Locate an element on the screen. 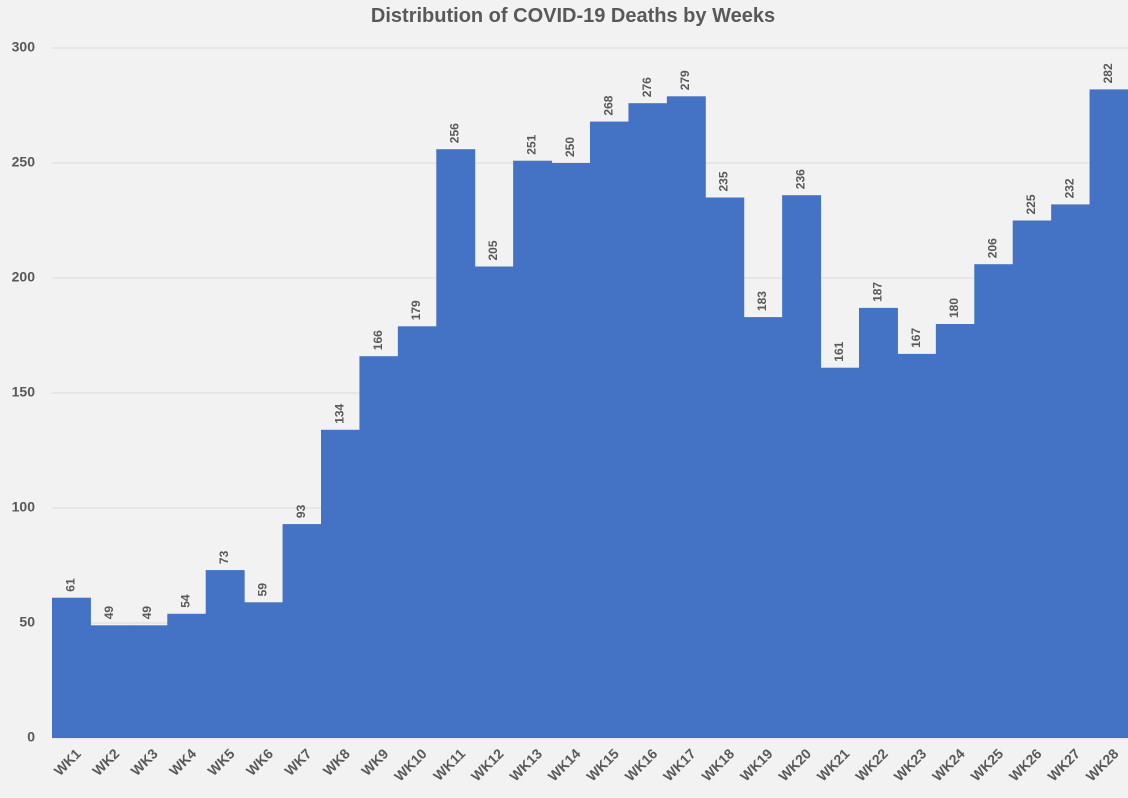  x-tick-label: WK28 is located at coordinates (1102, 764).